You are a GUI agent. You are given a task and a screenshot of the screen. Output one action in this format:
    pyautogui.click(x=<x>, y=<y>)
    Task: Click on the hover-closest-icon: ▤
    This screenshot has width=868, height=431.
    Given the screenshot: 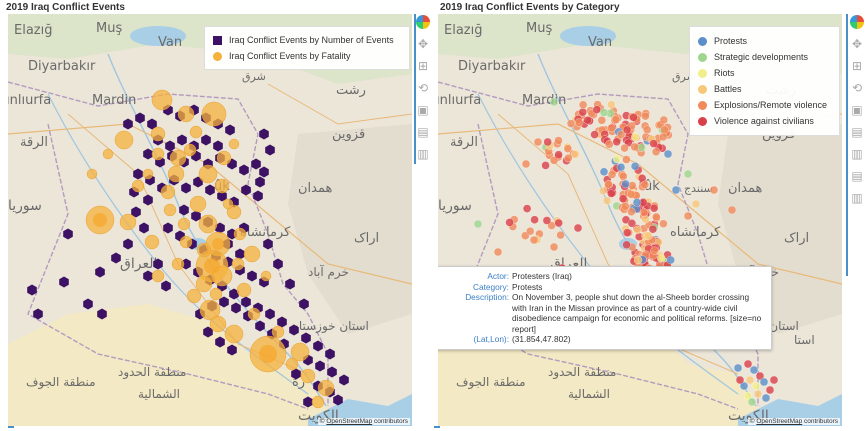 What is the action you would take?
    pyautogui.click(x=857, y=132)
    